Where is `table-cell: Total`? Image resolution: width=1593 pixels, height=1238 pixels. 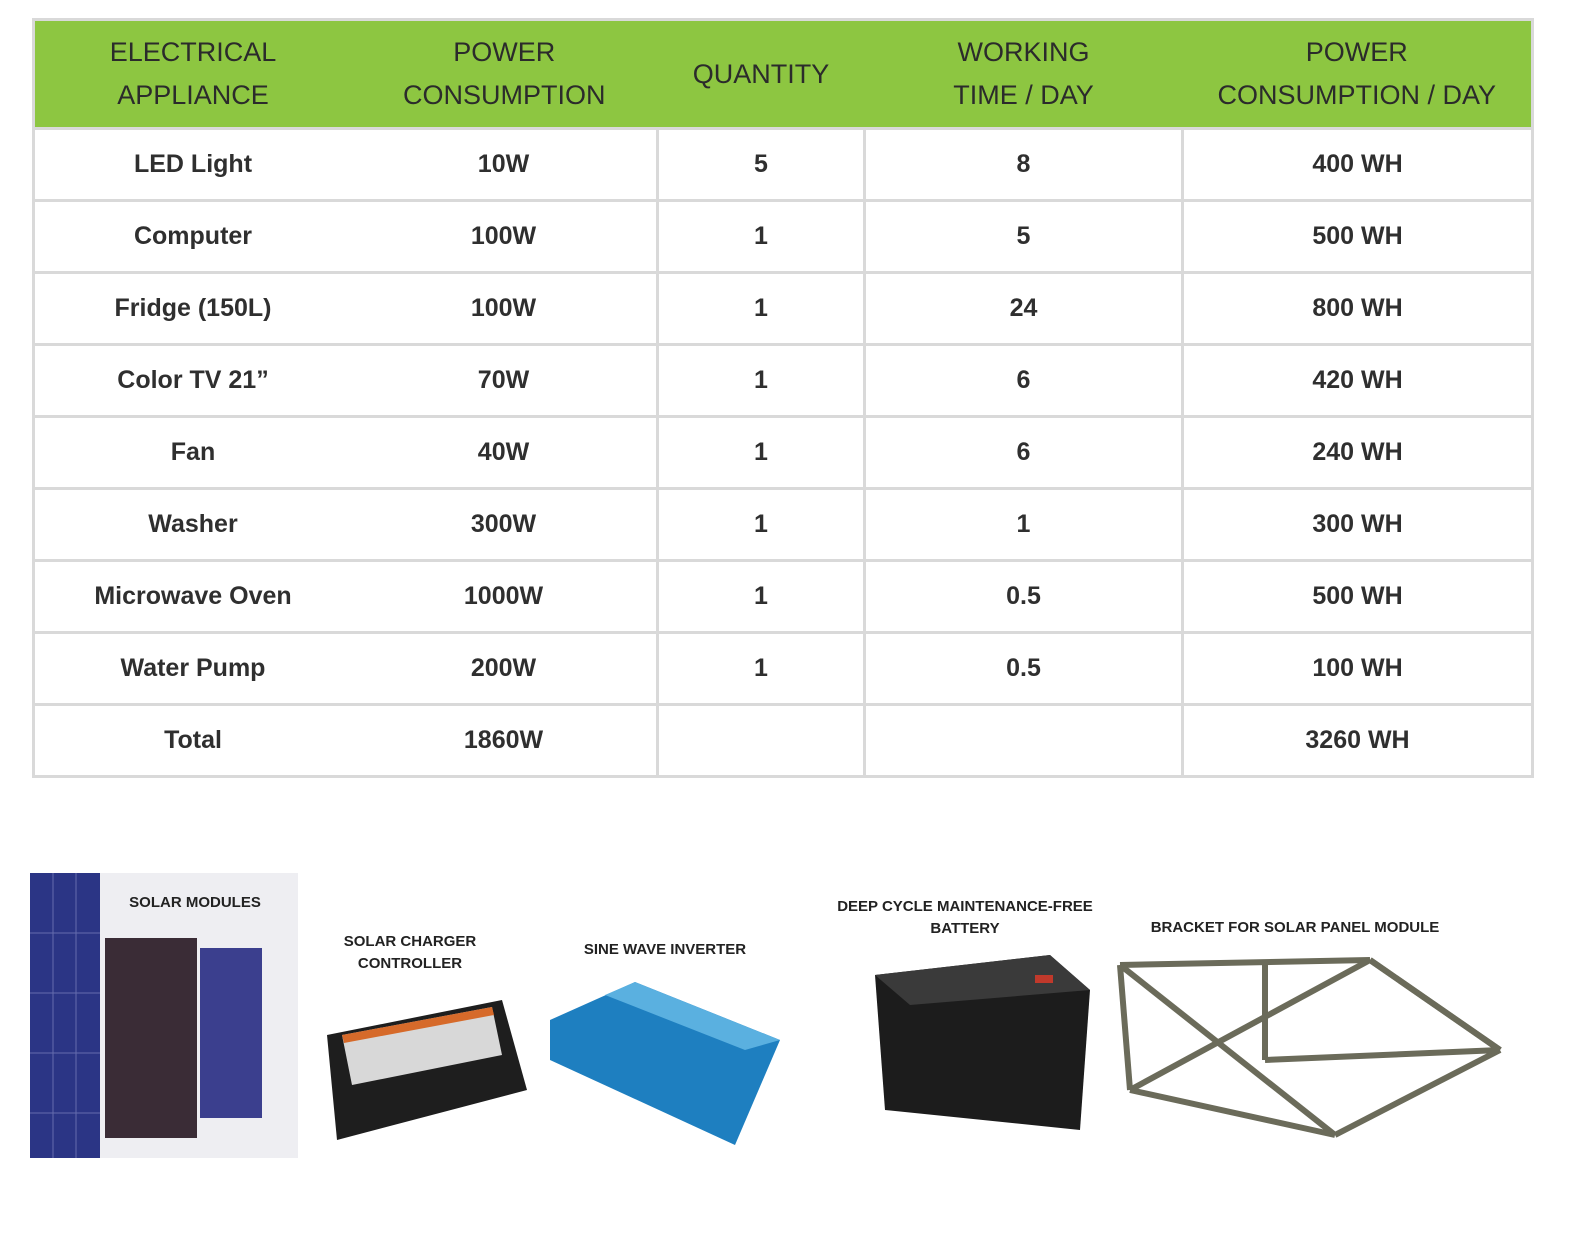
table-cell: Total is located at coordinates (192, 741).